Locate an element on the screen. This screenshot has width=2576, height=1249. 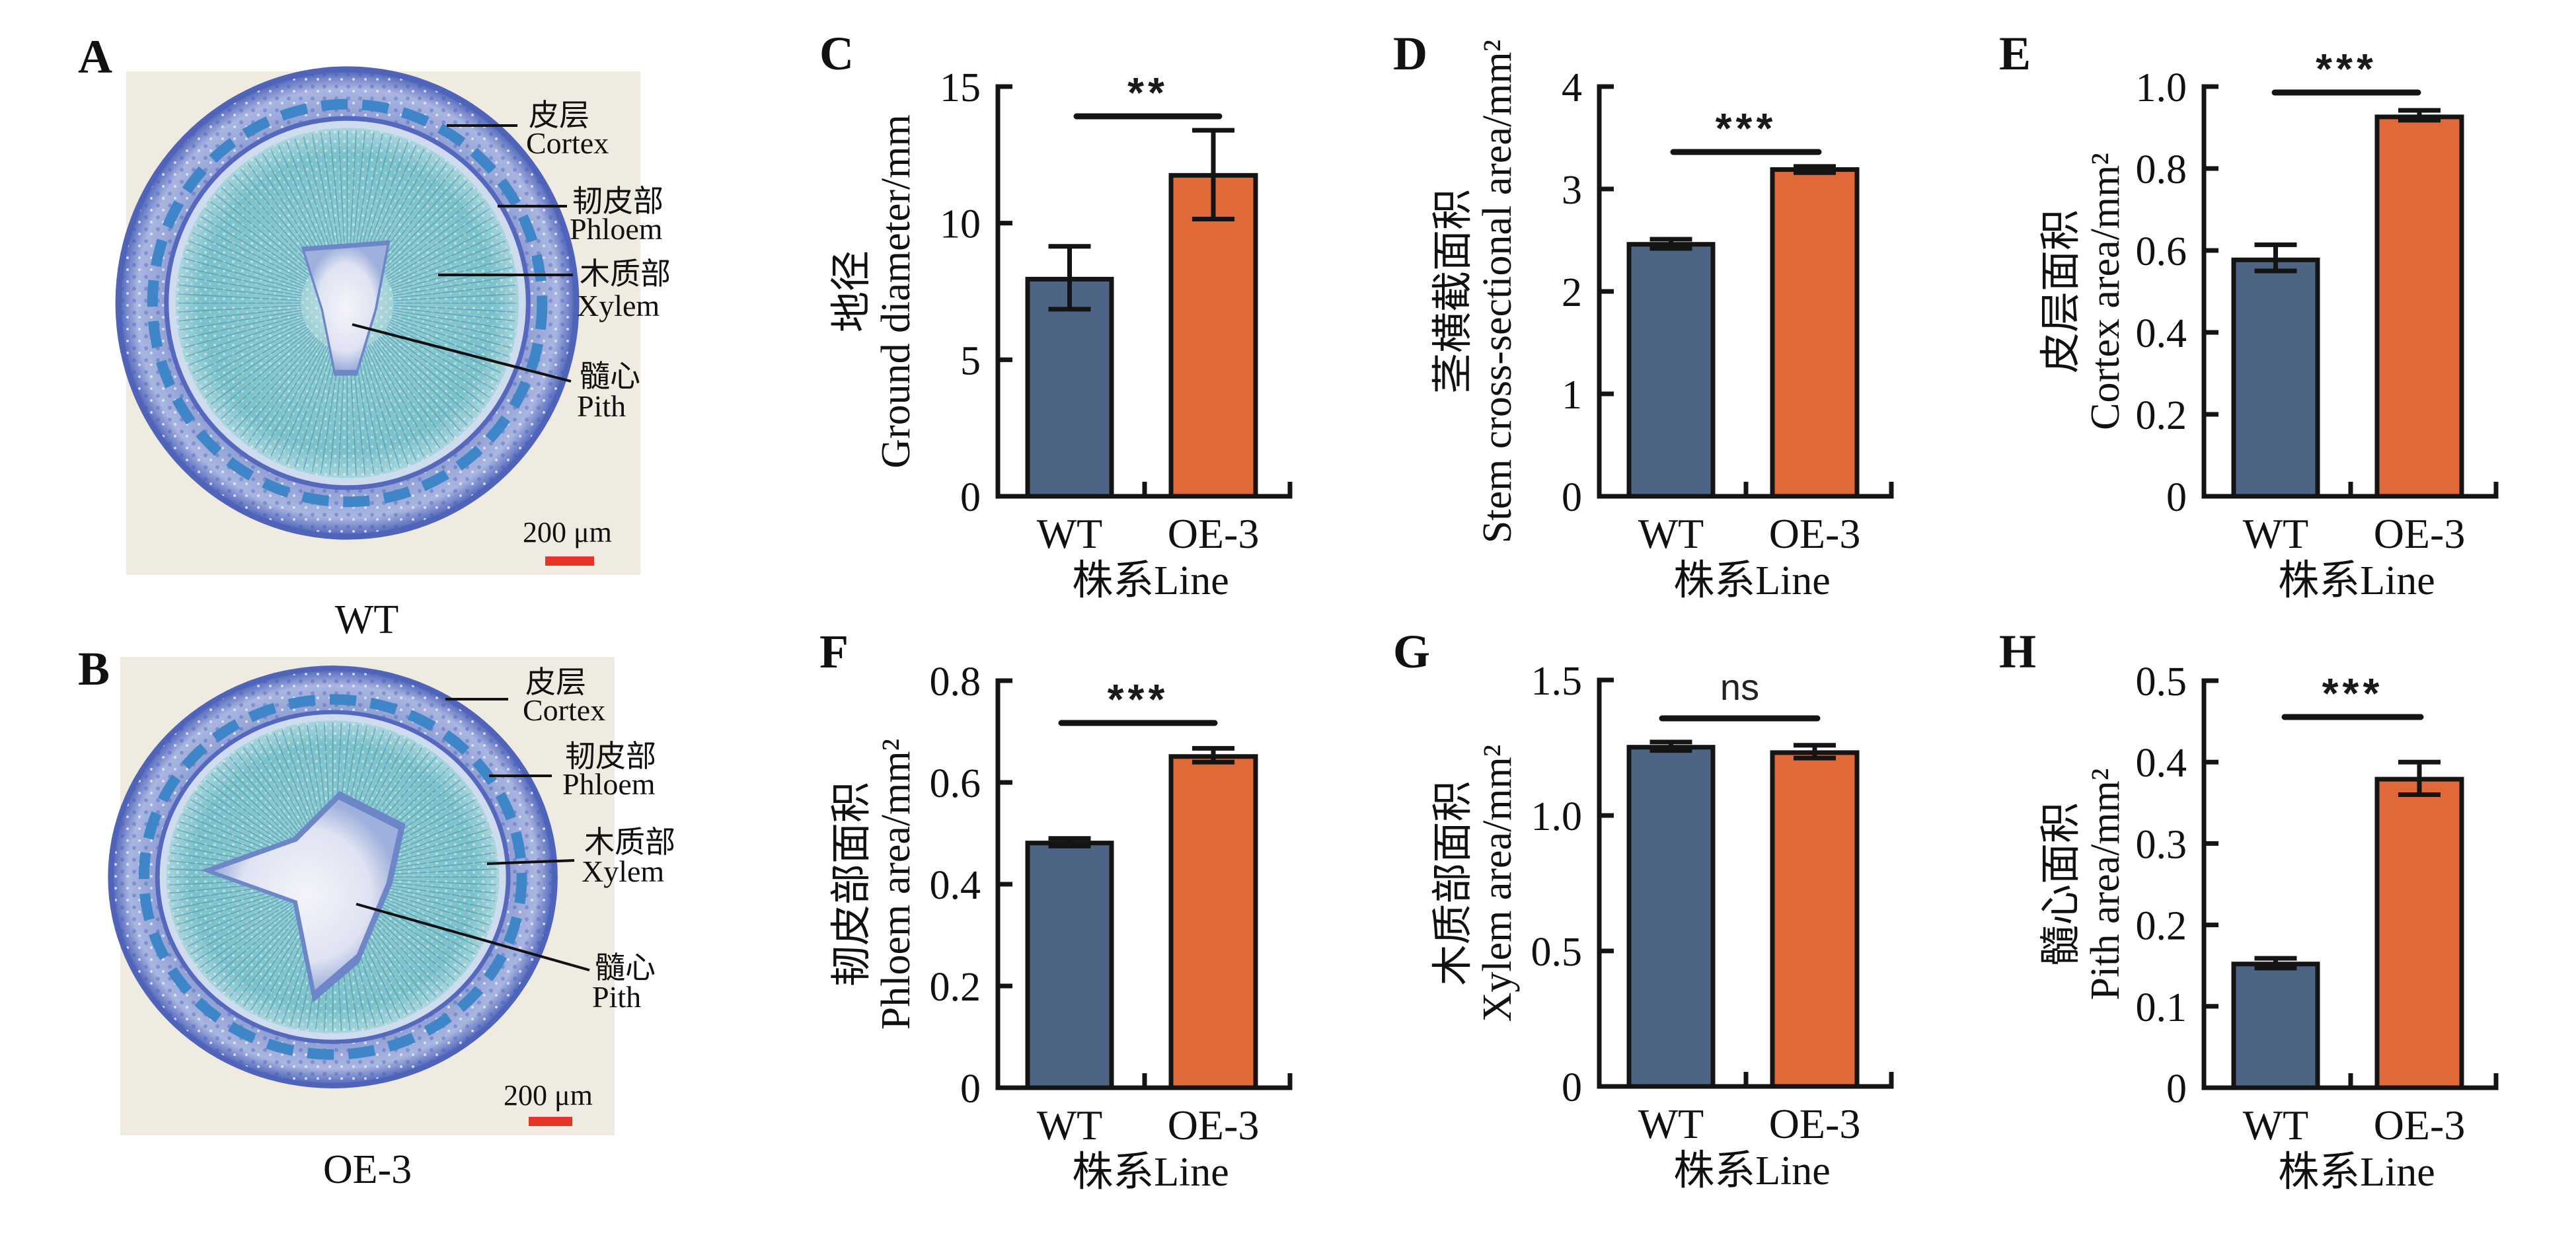
y-tick-label: 0.1 is located at coordinates (2162, 1007).